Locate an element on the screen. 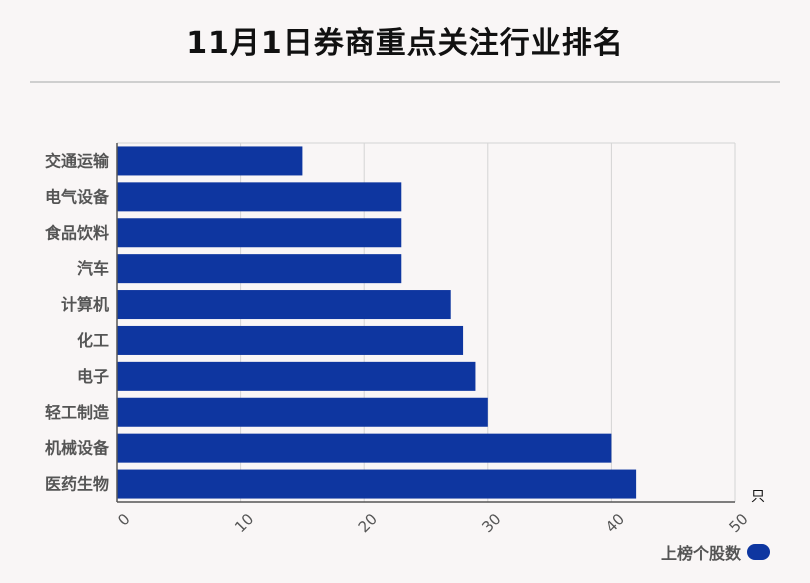 This screenshot has height=583, width=810. chart-title: 11月1日券商重点关注行业排名 is located at coordinates (405, 43).